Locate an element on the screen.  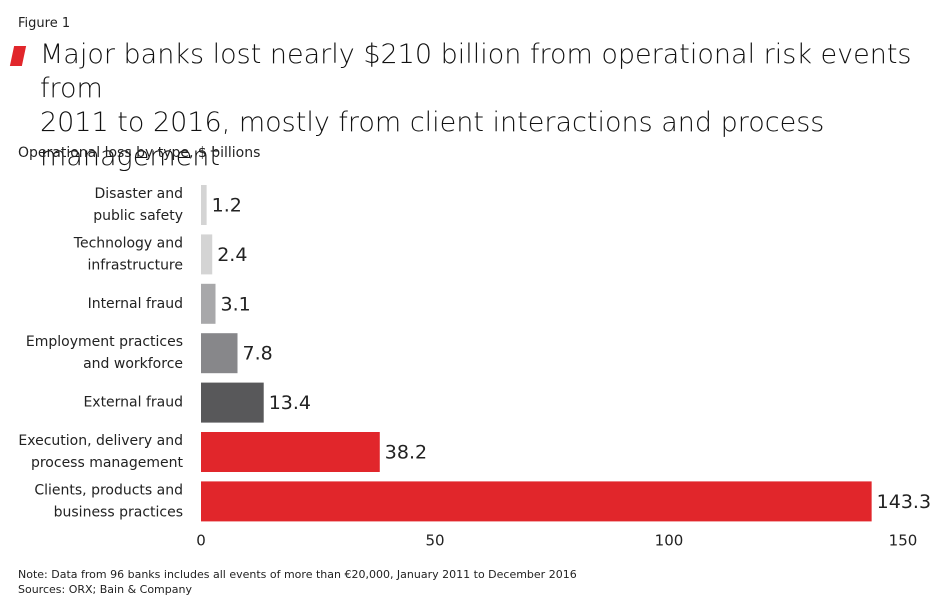
figure-label: Figure 1 is located at coordinates (44, 23).